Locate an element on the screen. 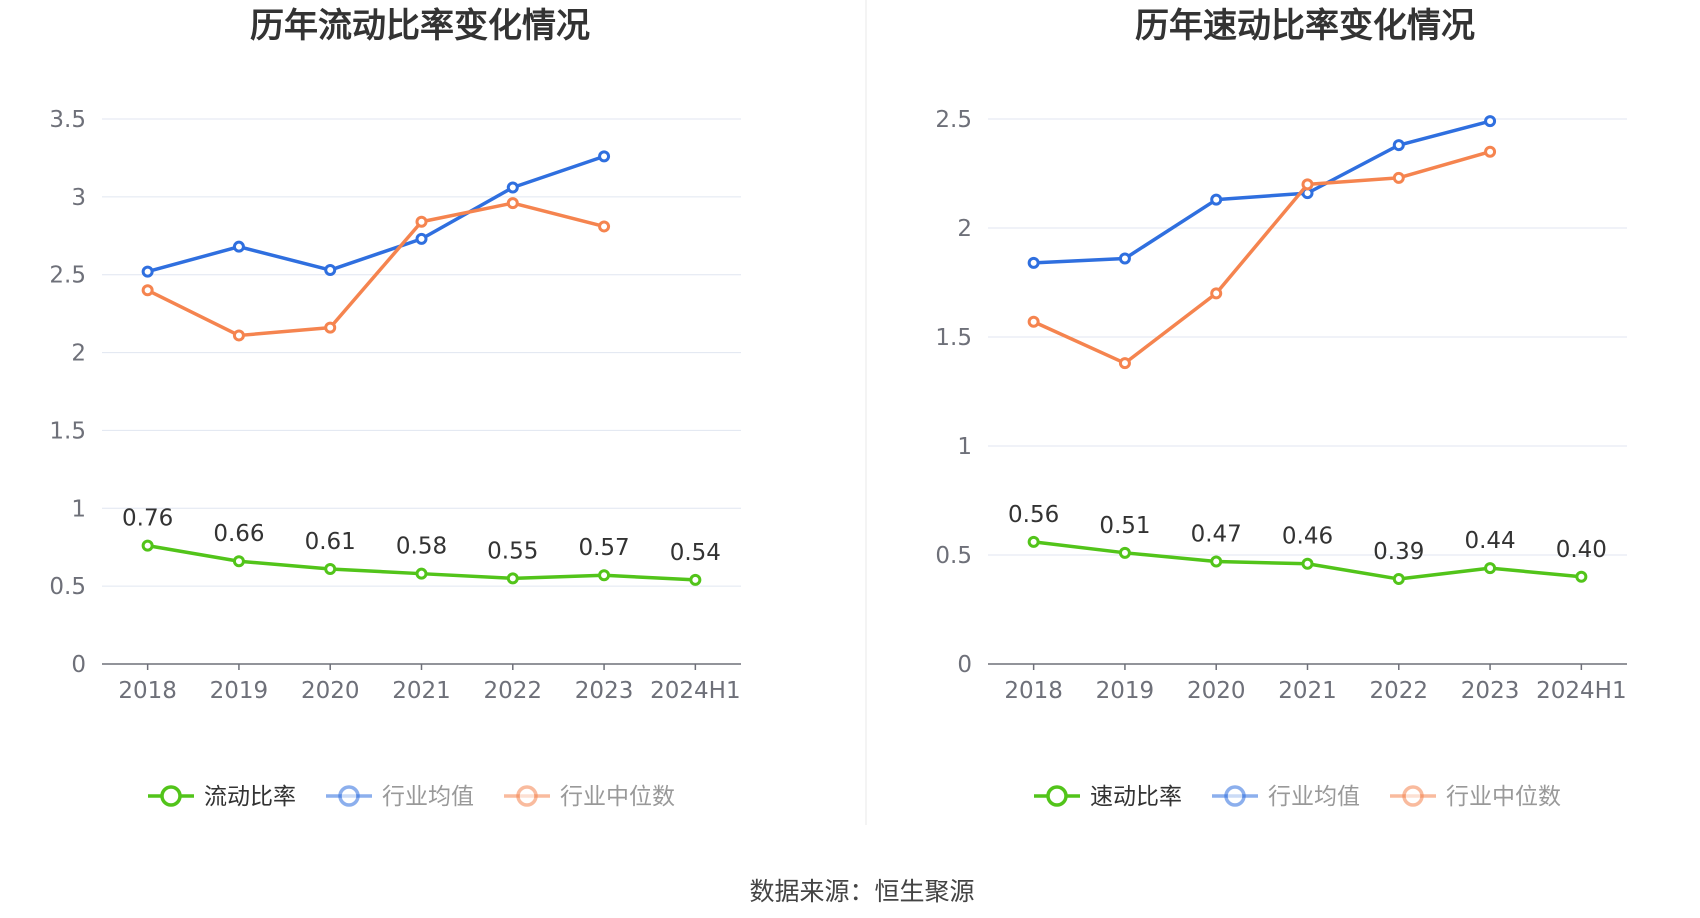 Image resolution: width=1700 pixels, height=918 pixels. data-label: 0.40 is located at coordinates (1581, 550).